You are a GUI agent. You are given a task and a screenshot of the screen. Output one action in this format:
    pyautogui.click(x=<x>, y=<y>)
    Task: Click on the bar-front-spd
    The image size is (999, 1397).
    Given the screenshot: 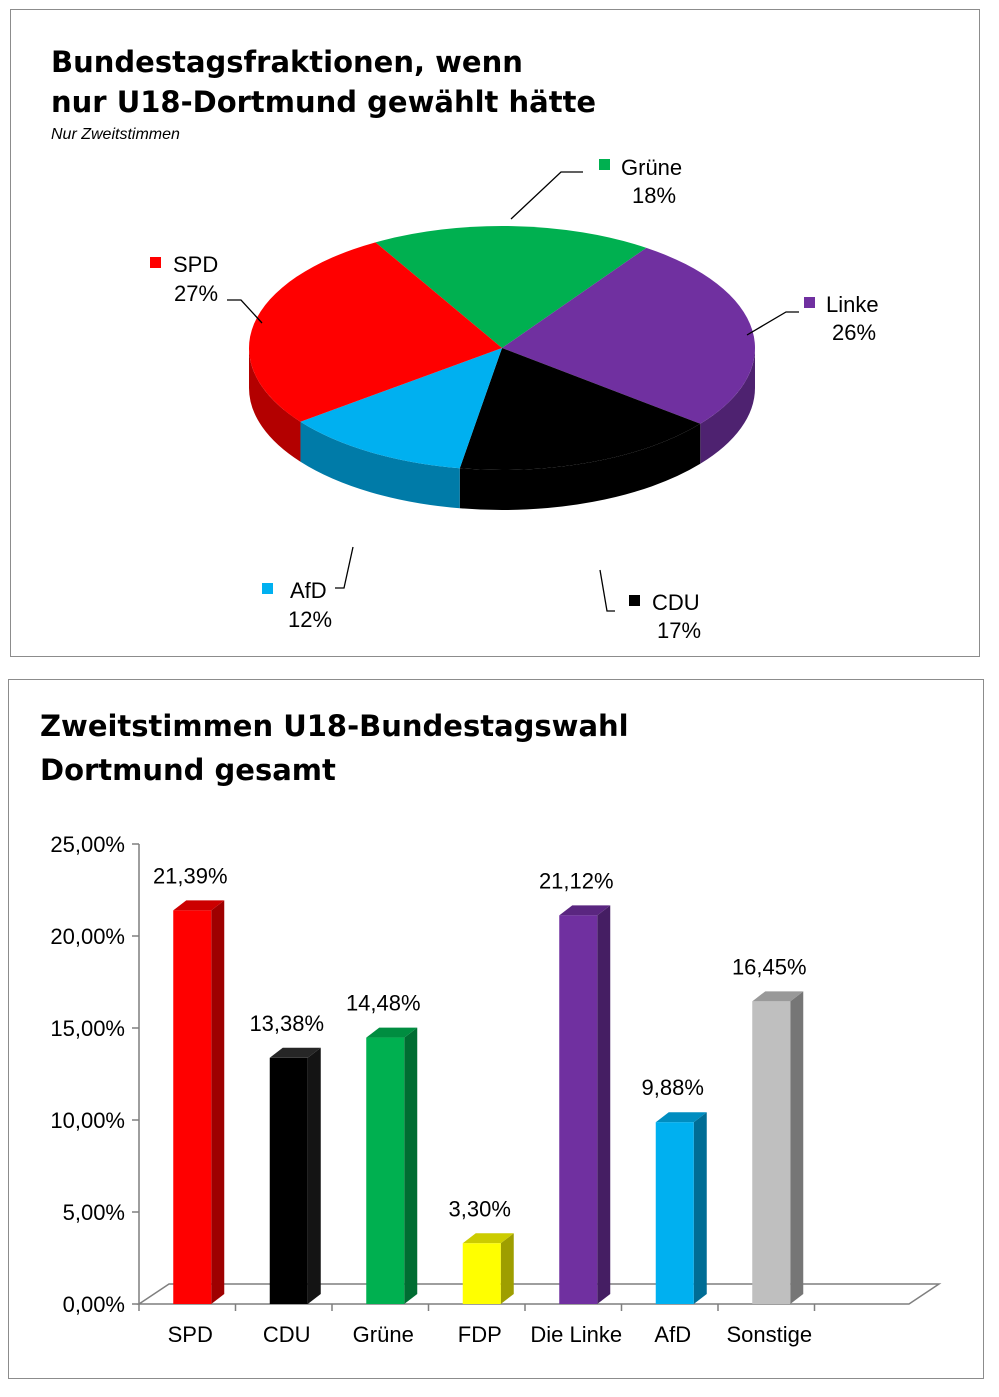 What is the action you would take?
    pyautogui.click(x=192, y=1107)
    